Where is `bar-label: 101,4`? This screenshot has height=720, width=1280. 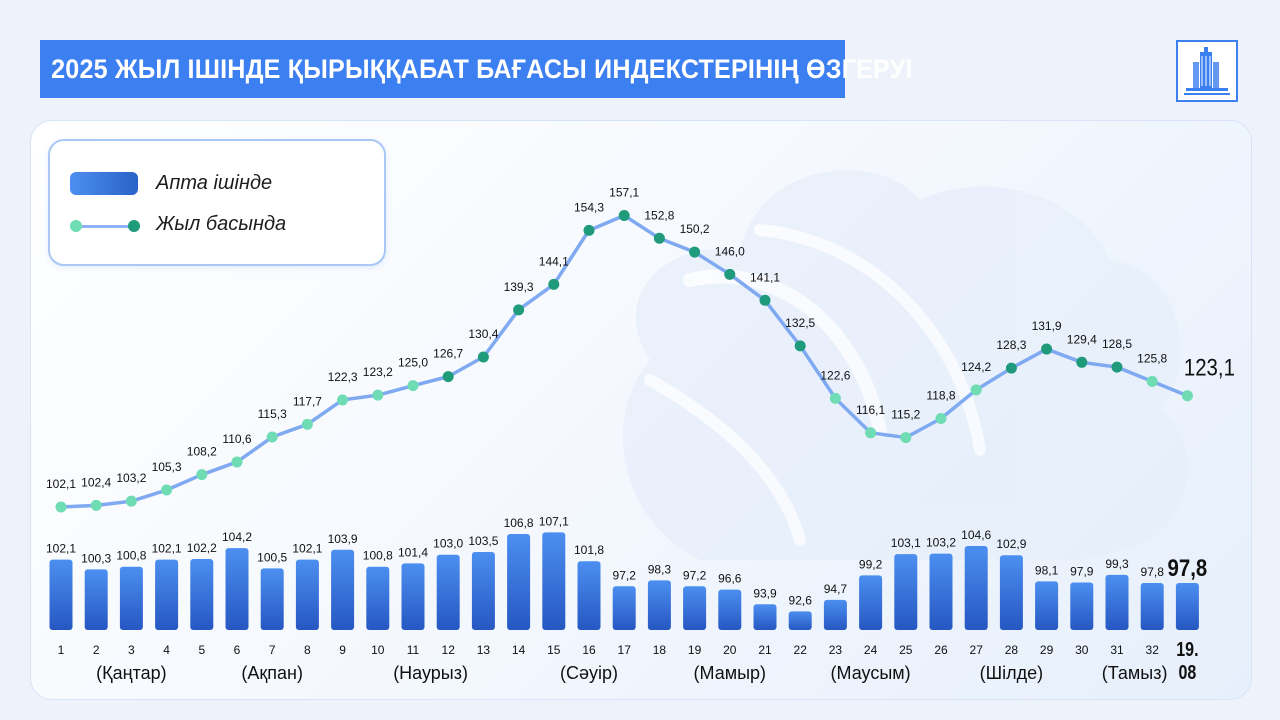 bar-label: 101,4 is located at coordinates (413, 552).